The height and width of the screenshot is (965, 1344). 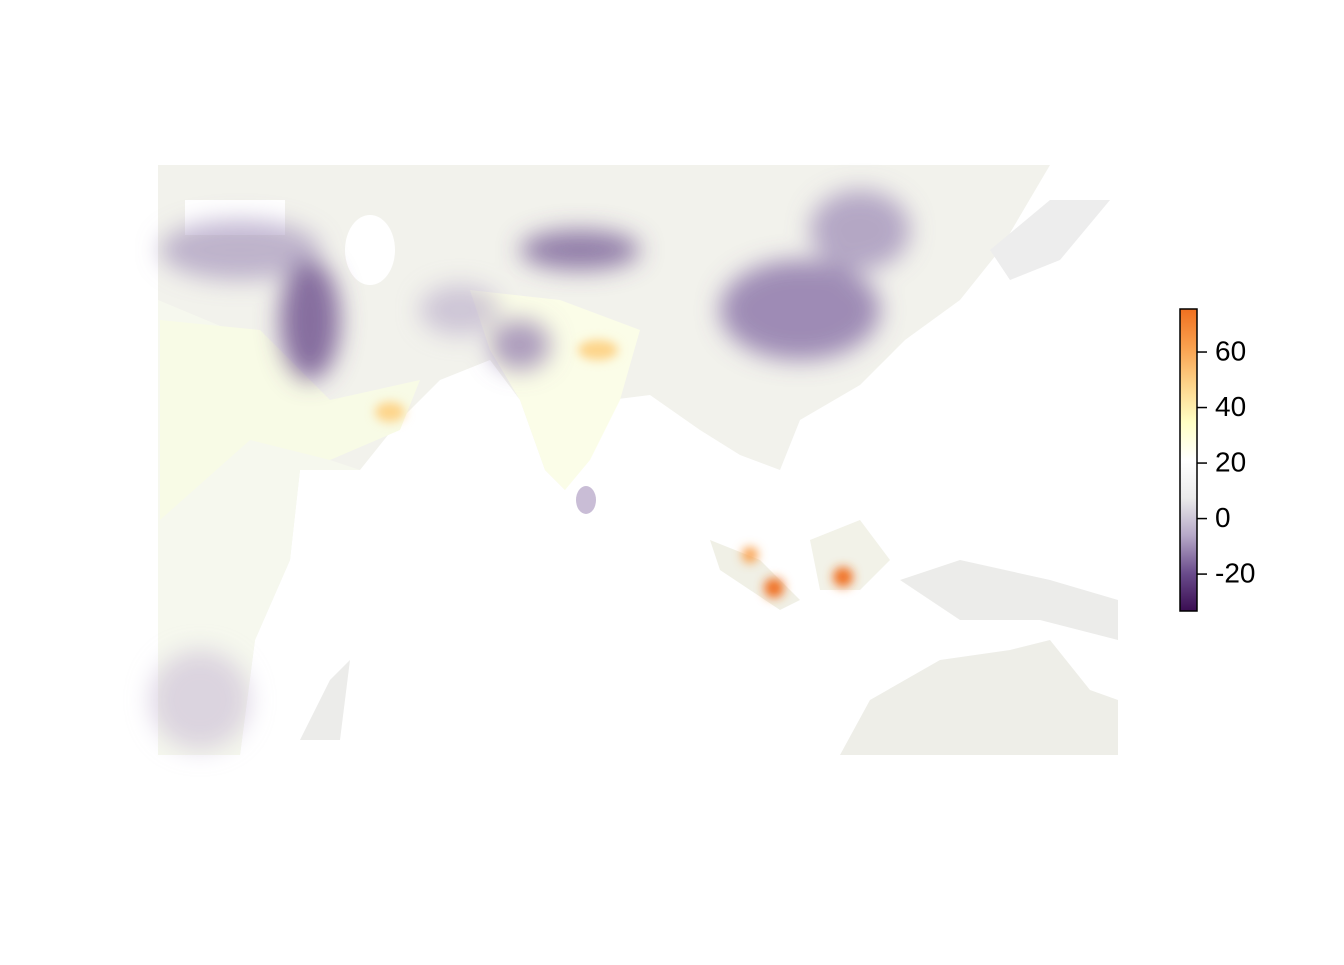 I want to click on colorbar-scale, so click(x=1188, y=460).